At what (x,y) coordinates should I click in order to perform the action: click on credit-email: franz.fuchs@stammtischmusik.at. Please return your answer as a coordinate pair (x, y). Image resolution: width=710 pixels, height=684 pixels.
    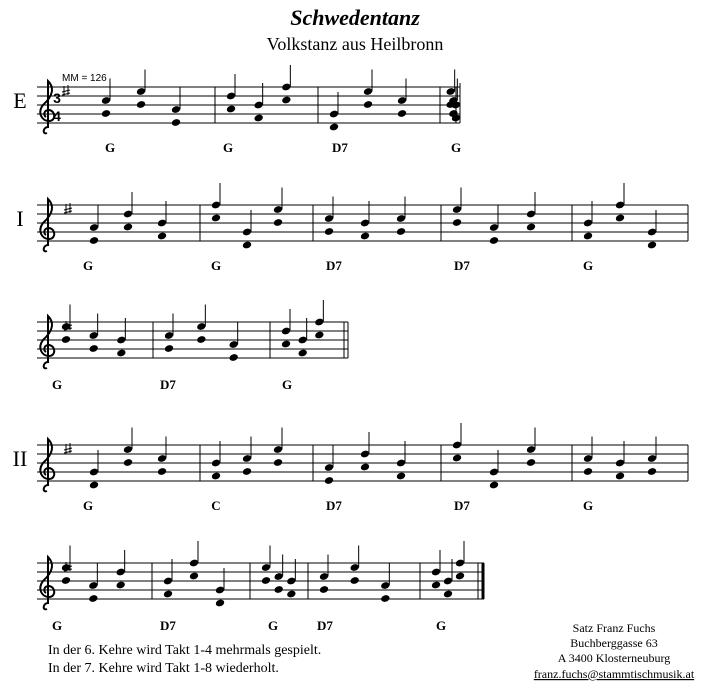
    Looking at the image, I should click on (614, 674).